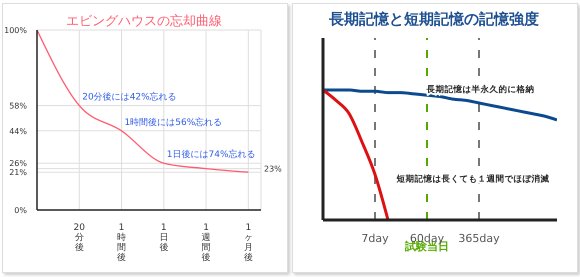 Image resolution: width=580 pixels, height=277 pixels. I want to click on annotation: 20分後には42%忘れる, so click(129, 97).